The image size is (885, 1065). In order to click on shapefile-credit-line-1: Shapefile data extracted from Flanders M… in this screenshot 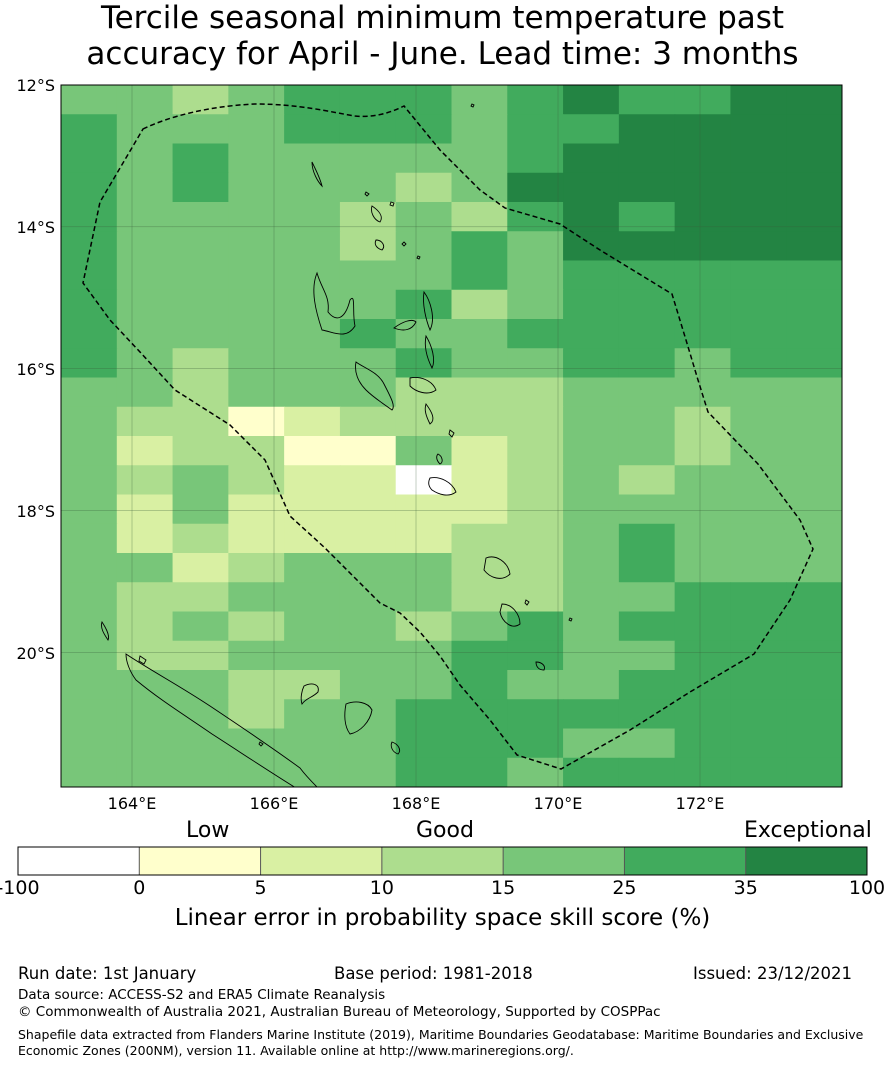, I will do `click(441, 1034)`.